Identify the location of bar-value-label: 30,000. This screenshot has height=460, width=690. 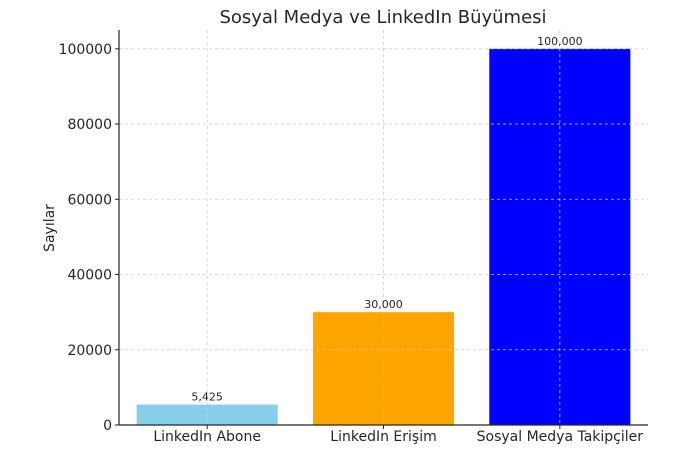
(383, 304).